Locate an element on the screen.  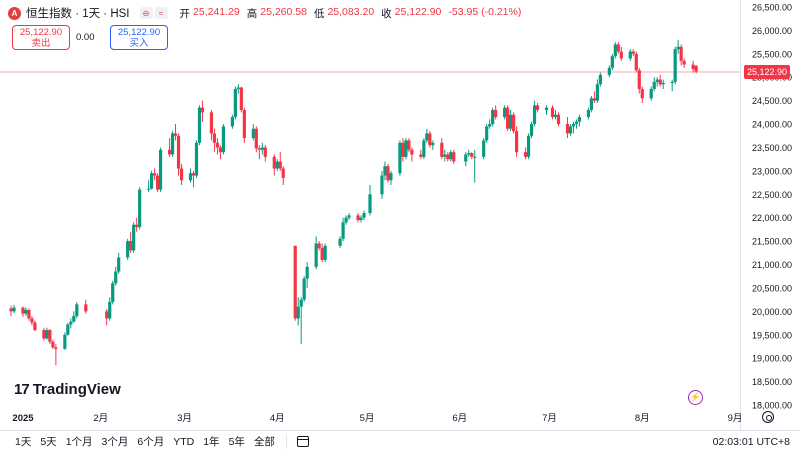
y-tick-label: 20,500.00 is located at coordinates (772, 288).